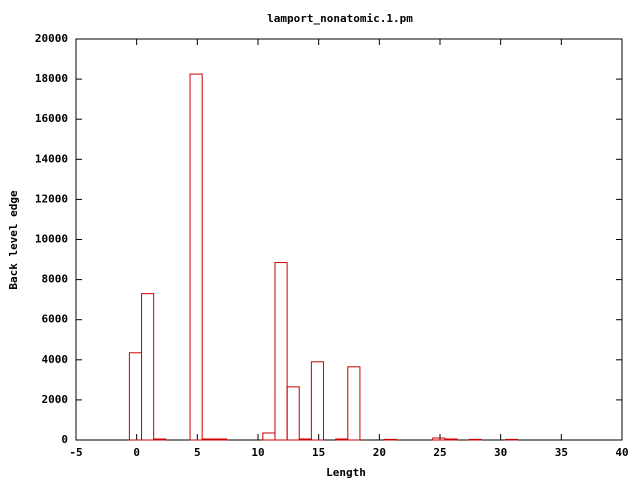 This screenshot has height=480, width=640. I want to click on chart-title: lamport_nonatomic.1.pm, so click(340, 18).